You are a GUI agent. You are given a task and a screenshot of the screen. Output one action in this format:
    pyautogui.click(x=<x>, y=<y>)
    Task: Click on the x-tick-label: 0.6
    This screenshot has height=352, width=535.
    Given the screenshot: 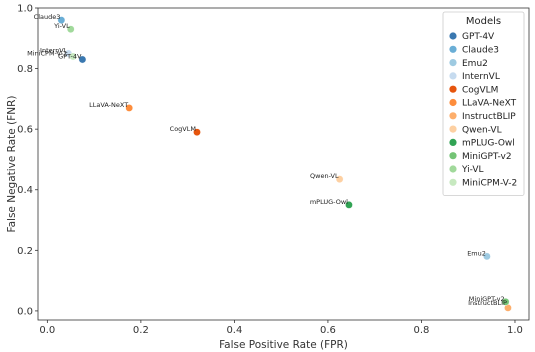 What is the action you would take?
    pyautogui.click(x=328, y=330)
    